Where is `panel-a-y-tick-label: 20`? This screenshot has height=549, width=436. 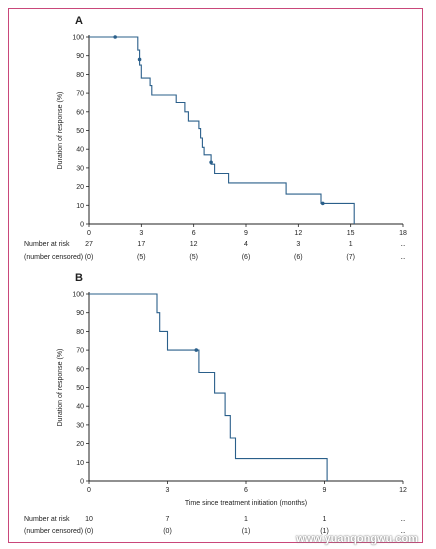
panel-a-y-tick-label: 20 is located at coordinates (80, 187).